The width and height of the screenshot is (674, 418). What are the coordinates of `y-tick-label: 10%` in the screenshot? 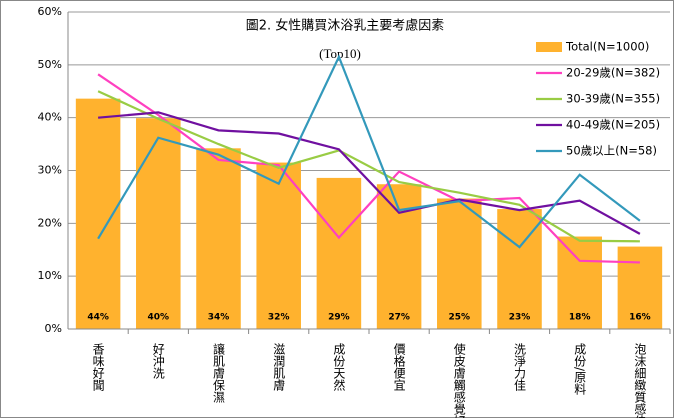 It's located at (50, 275).